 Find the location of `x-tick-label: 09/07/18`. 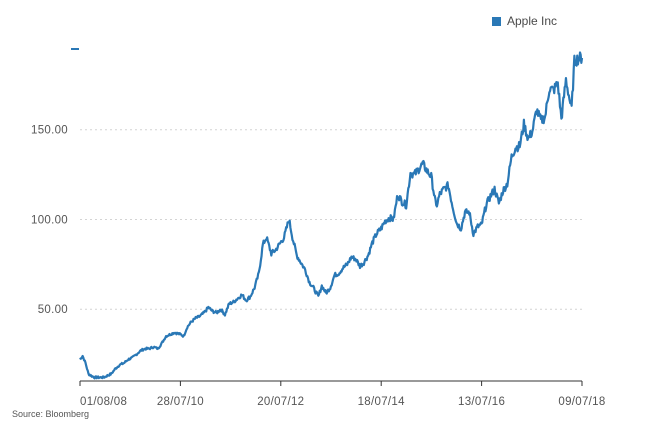

x-tick-label: 09/07/18 is located at coordinates (581, 402).